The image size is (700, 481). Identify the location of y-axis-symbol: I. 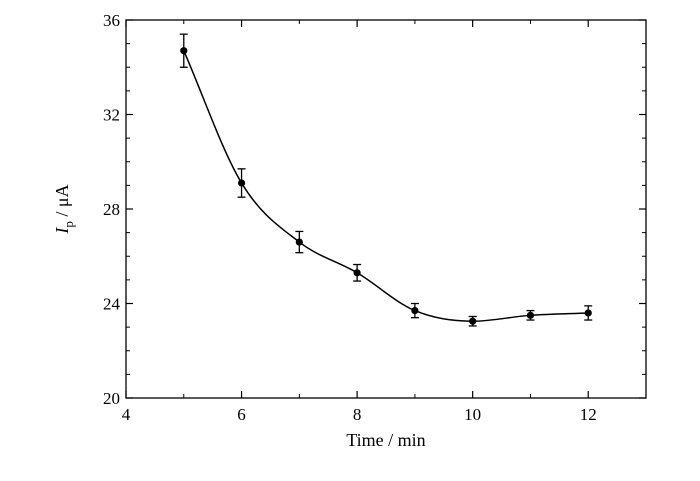
(62, 231).